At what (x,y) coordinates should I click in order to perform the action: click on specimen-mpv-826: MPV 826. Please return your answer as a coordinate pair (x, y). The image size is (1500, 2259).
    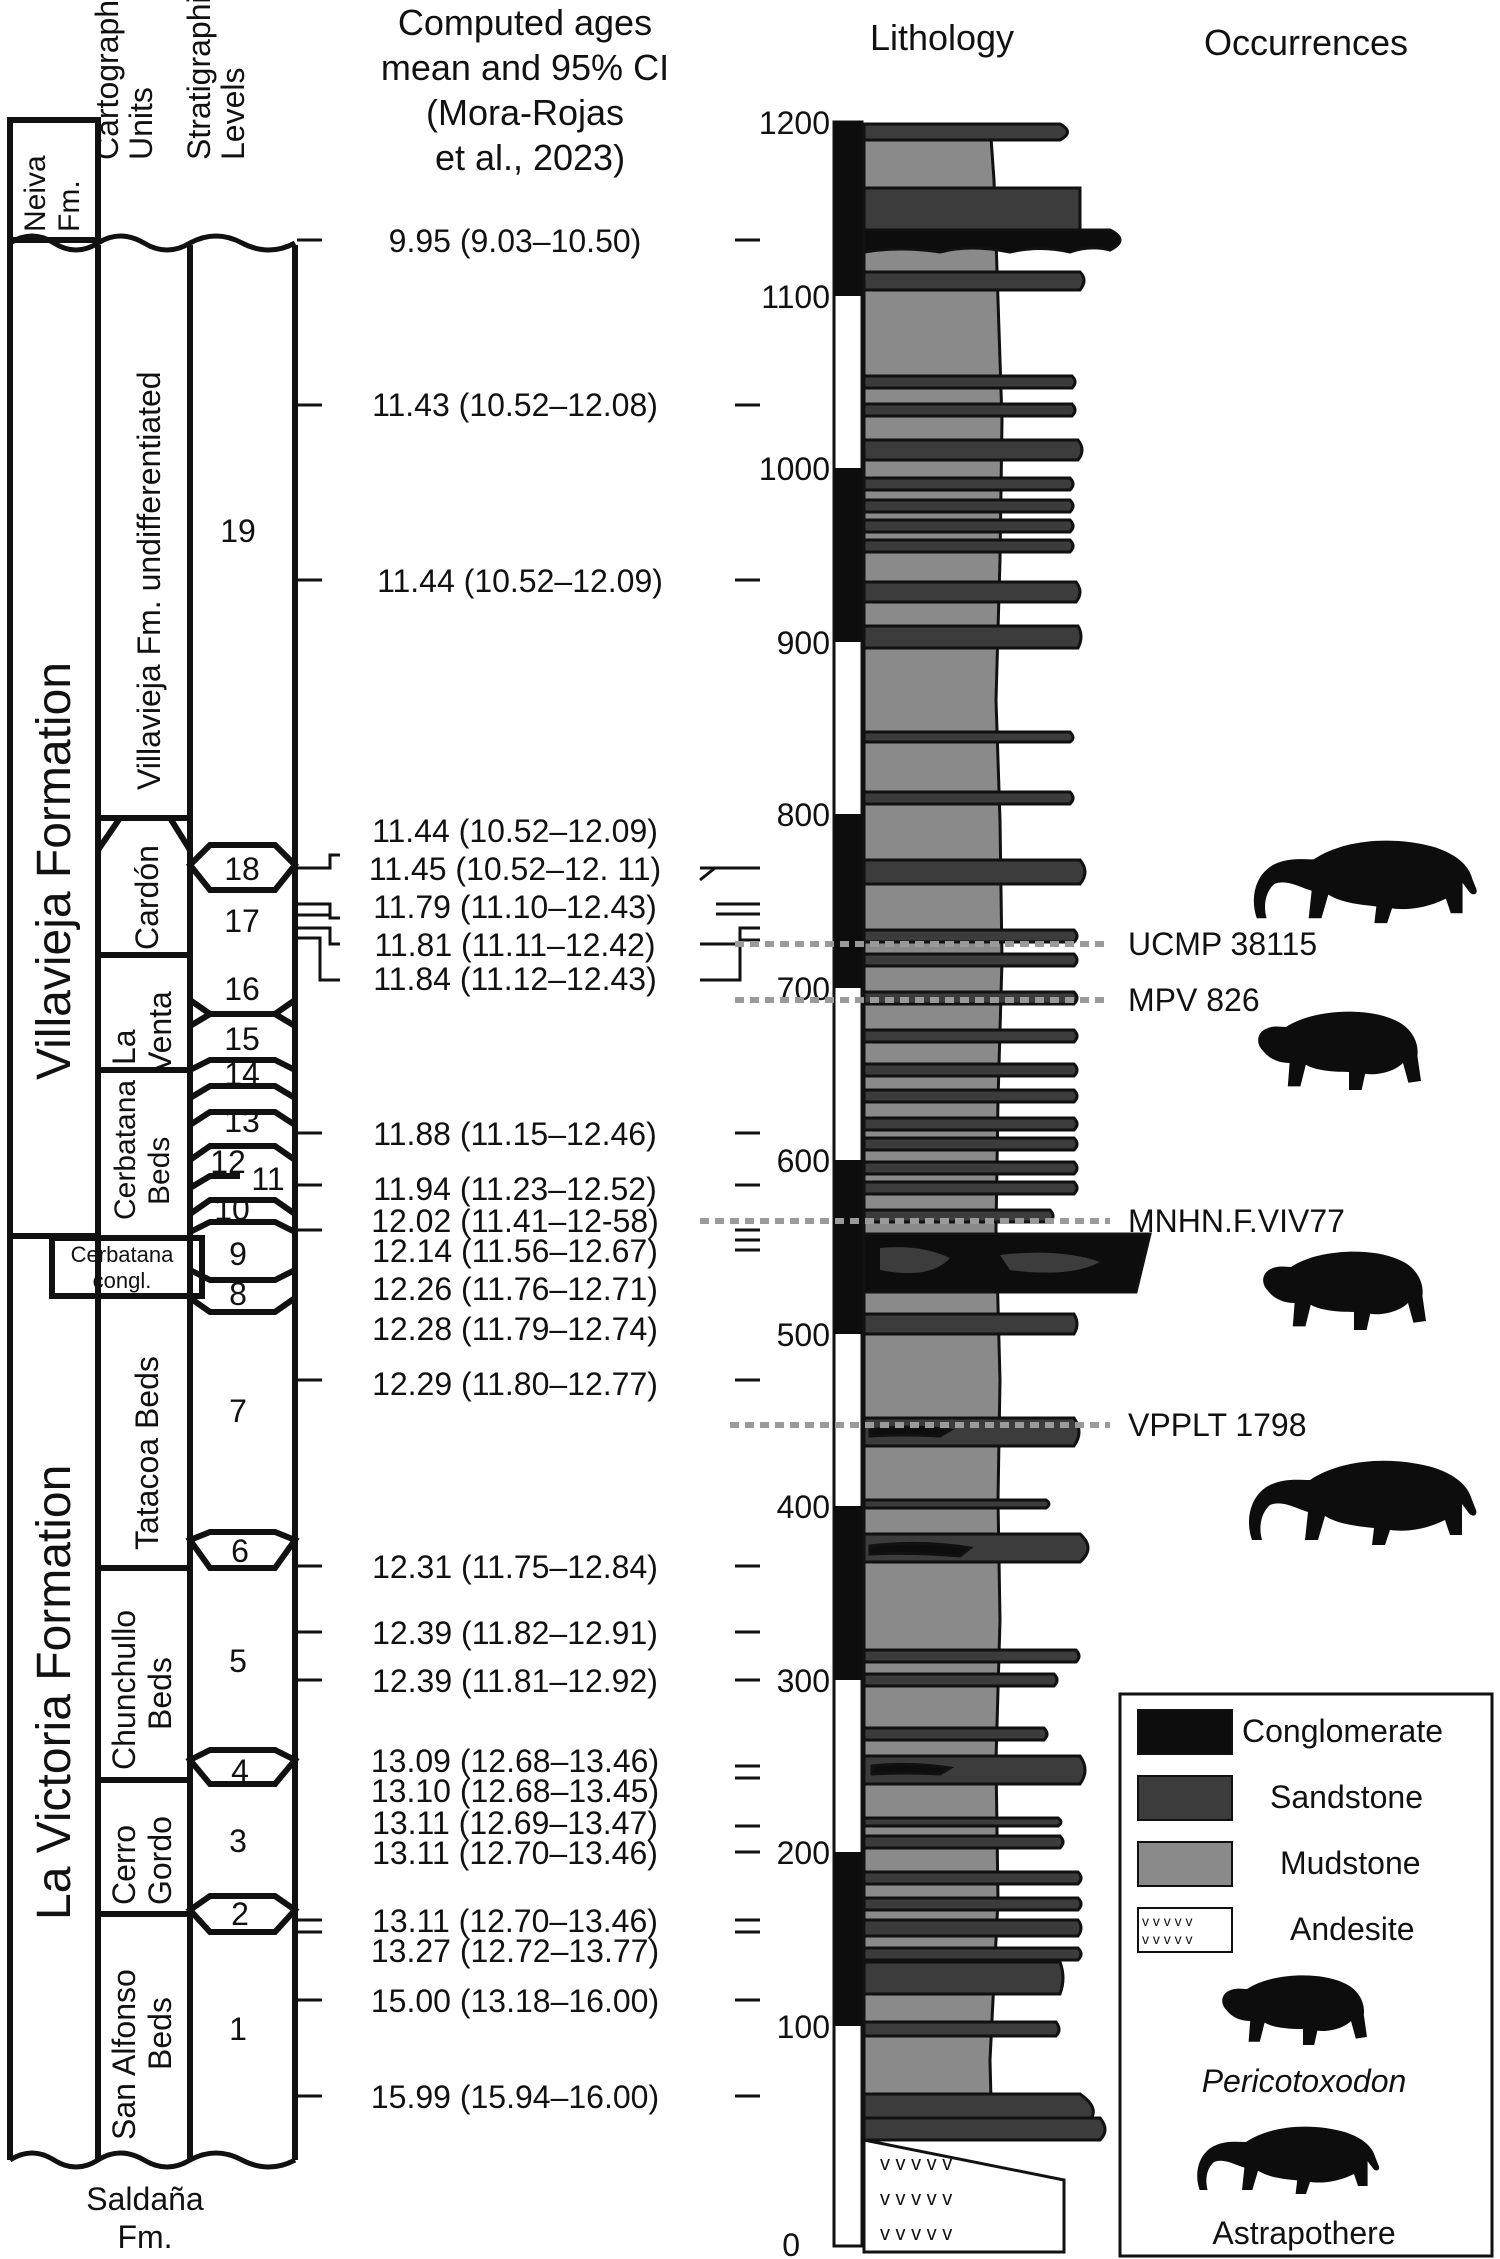
    Looking at the image, I should click on (1194, 1000).